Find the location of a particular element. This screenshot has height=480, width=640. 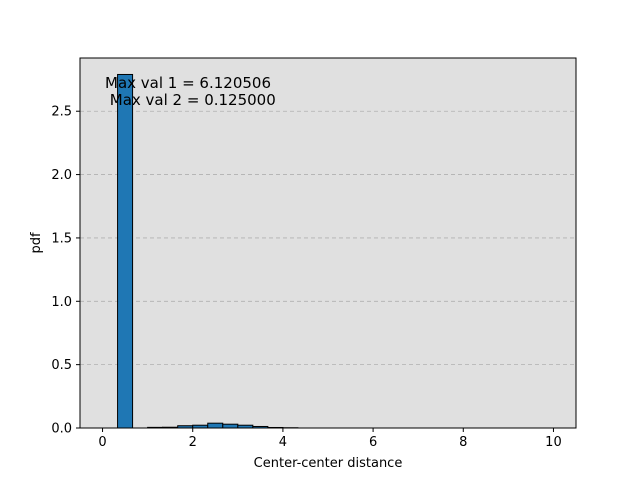

y-tick-label: 0.5 is located at coordinates (61, 365).